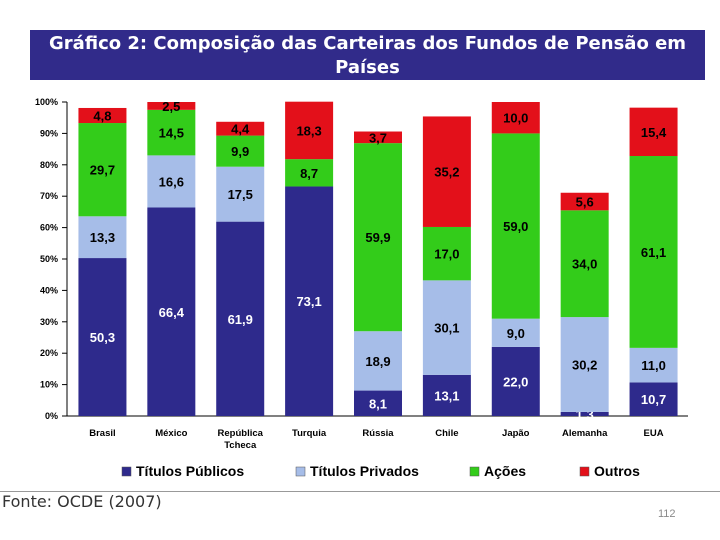 The image size is (720, 540). I want to click on data-label: 59,0, so click(515, 226).